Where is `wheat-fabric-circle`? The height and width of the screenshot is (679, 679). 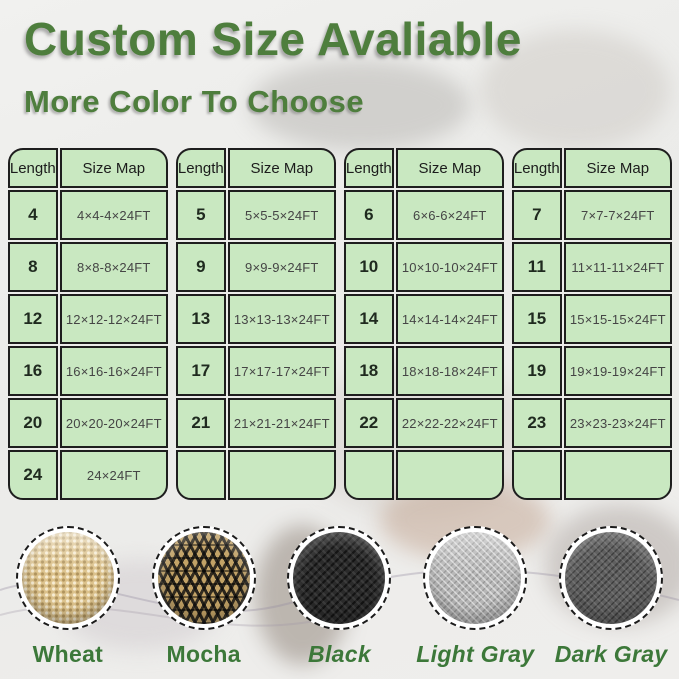 wheat-fabric-circle is located at coordinates (67, 578).